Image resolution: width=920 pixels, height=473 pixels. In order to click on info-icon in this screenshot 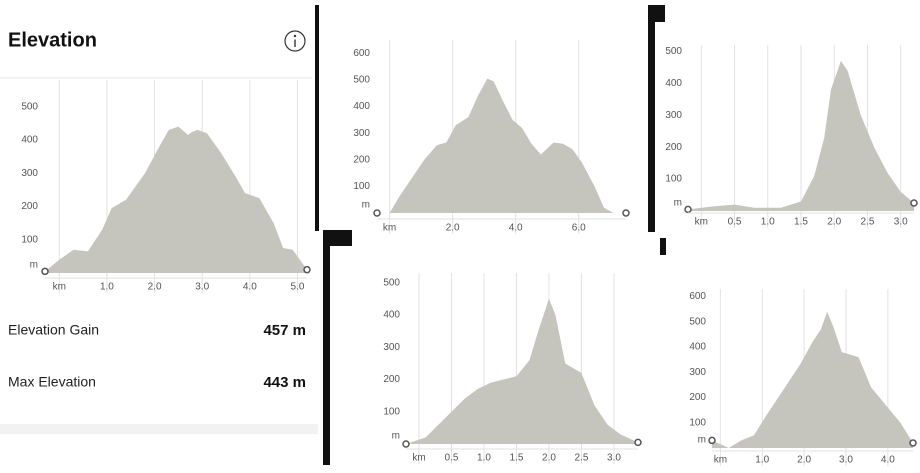, I will do `click(295, 41)`.